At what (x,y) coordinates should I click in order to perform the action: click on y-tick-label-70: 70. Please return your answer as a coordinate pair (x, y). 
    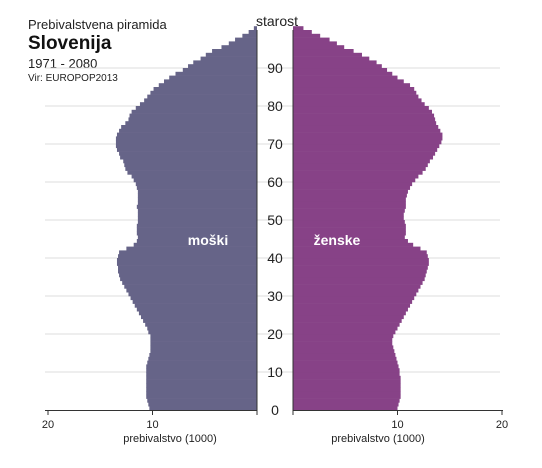
    Looking at the image, I should click on (275, 144).